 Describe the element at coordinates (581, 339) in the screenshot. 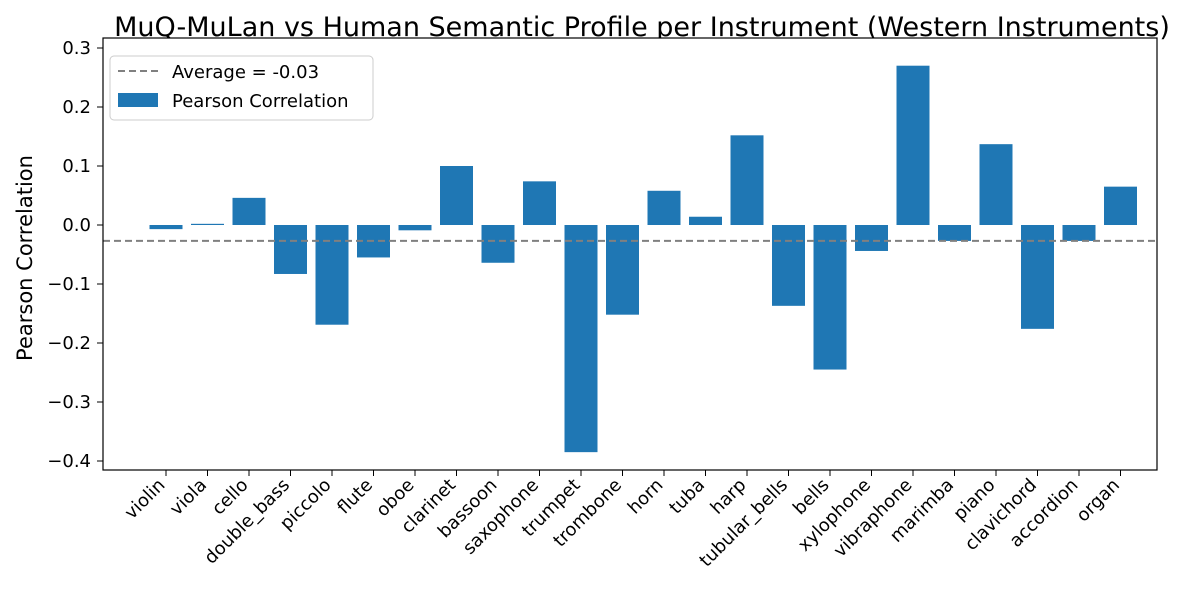

I see `bar-trumpet` at that location.